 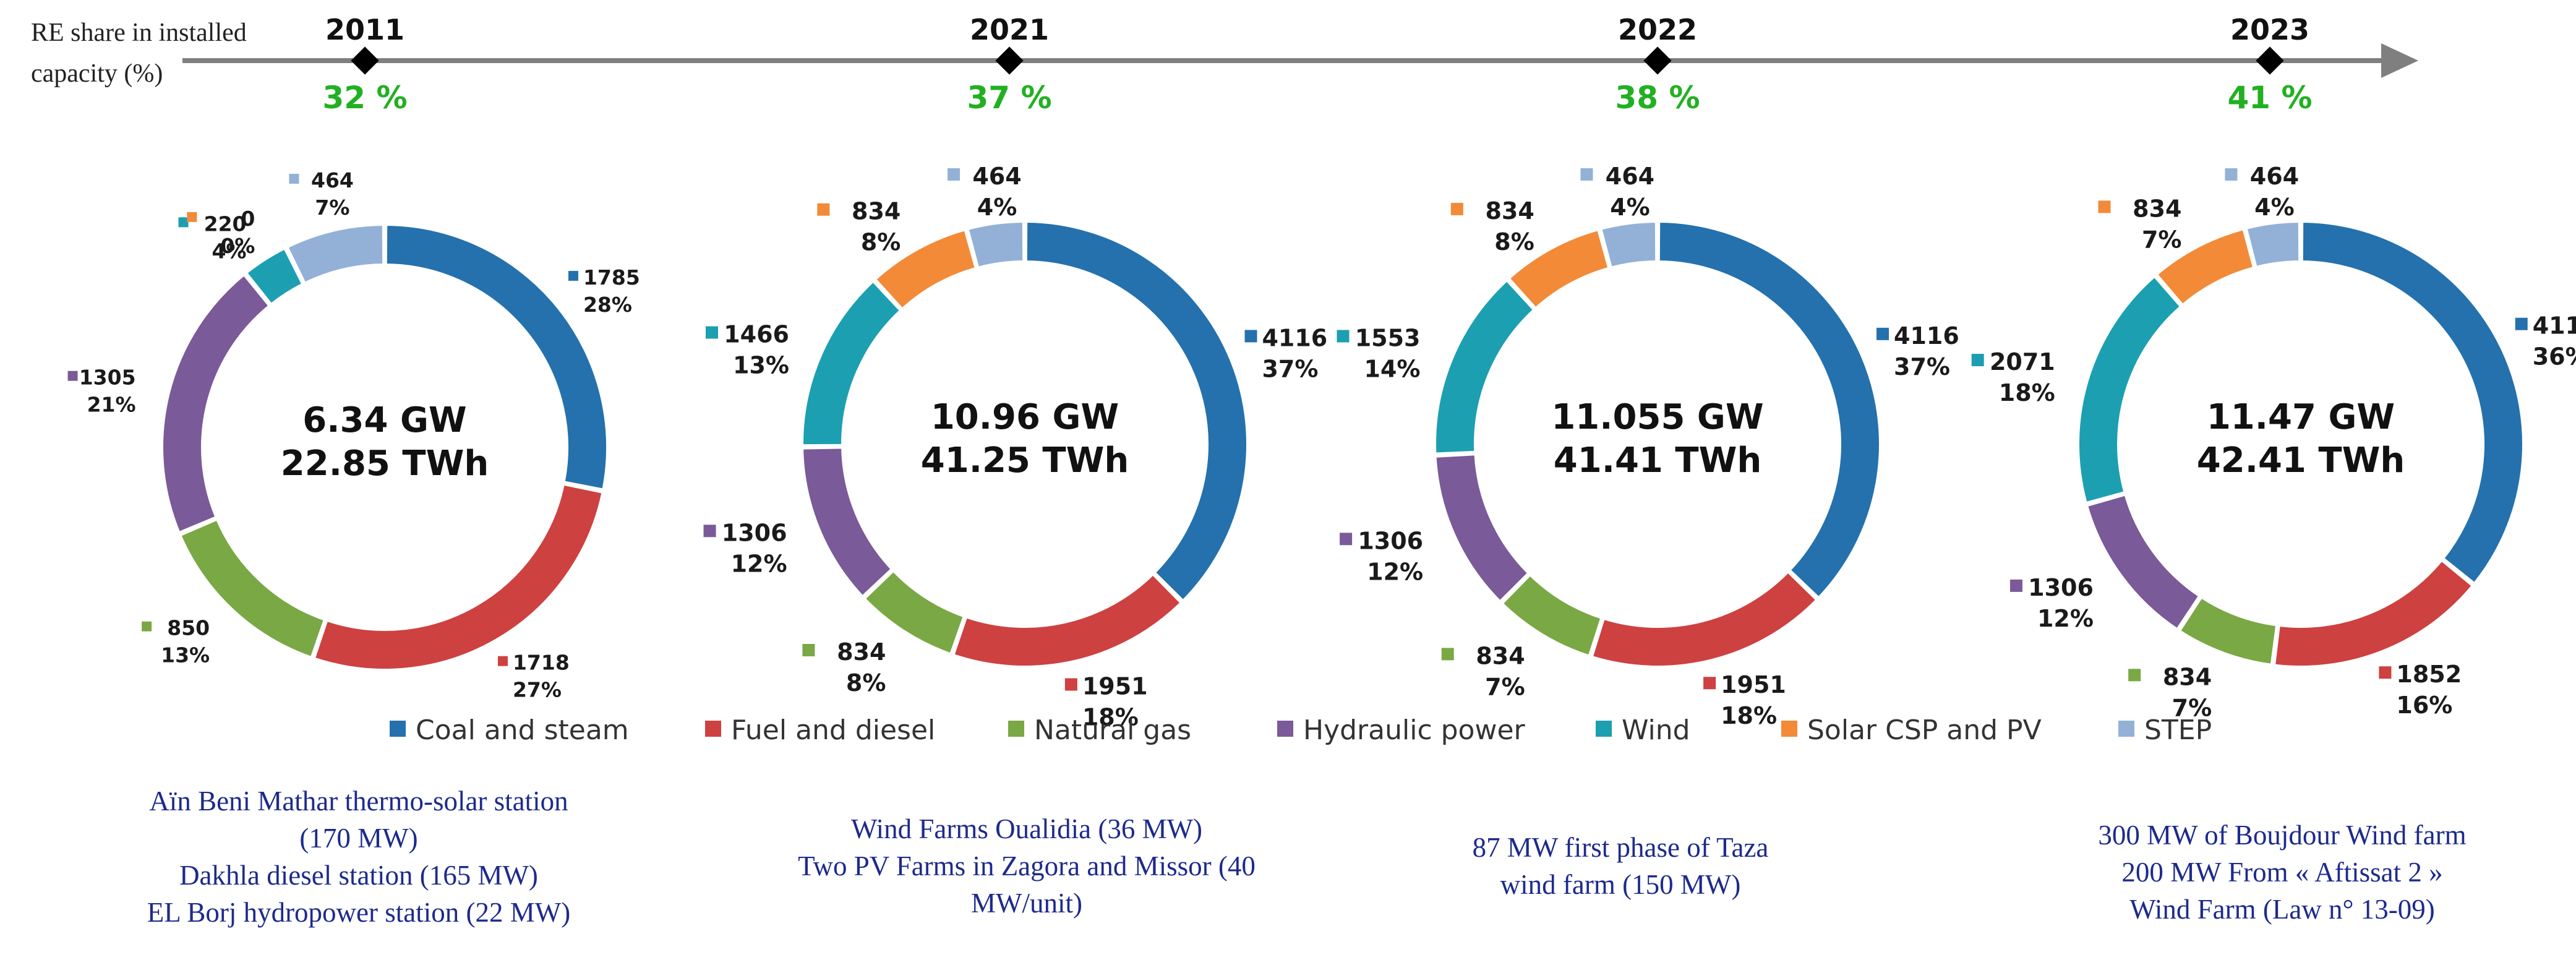 I want to click on slice-2022-hydraulic-power, so click(x=1482, y=528).